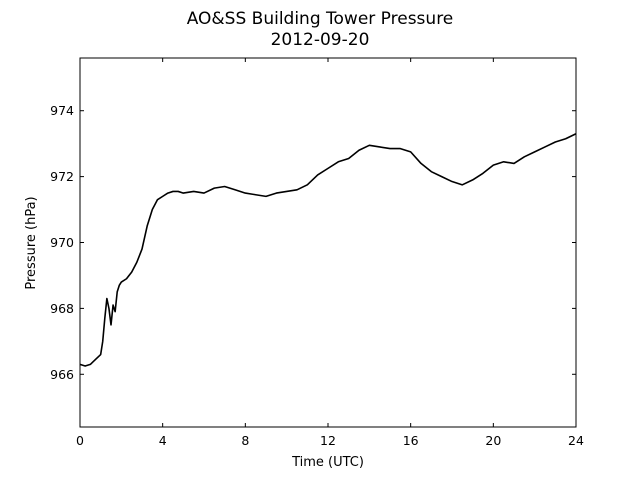  I want to click on y-tick-label: 966, so click(62, 374).